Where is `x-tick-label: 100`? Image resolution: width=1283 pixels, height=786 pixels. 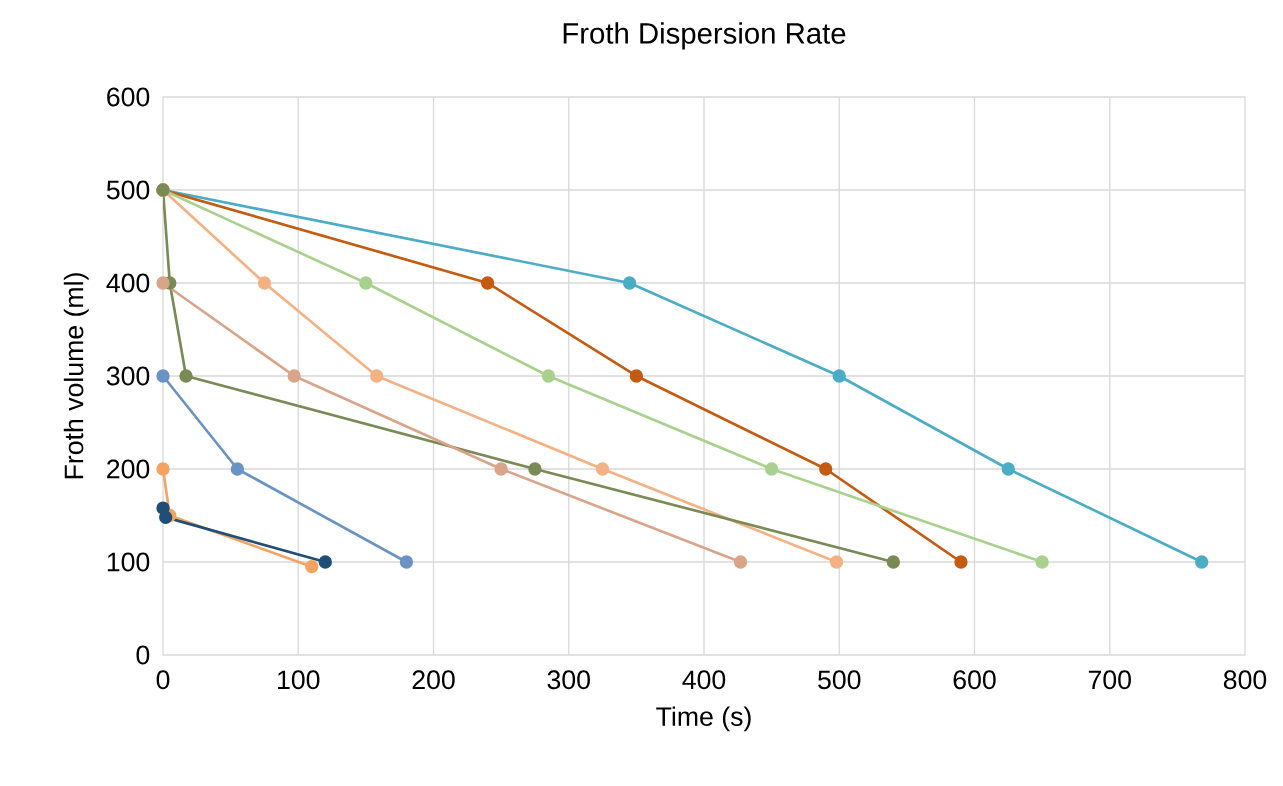 x-tick-label: 100 is located at coordinates (299, 680).